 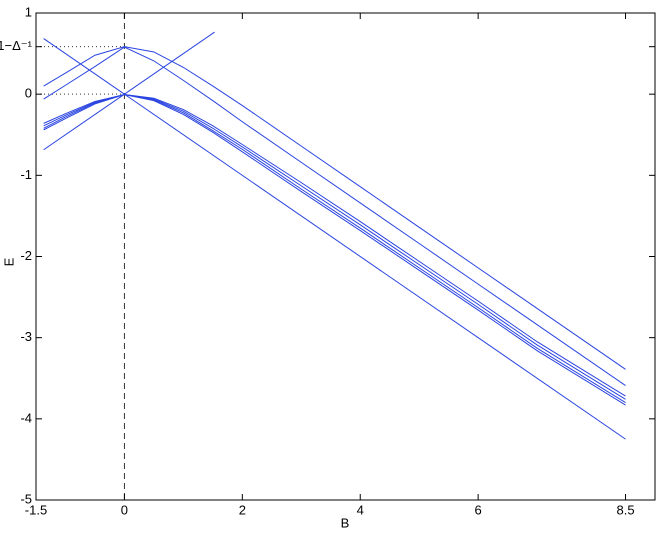 What do you see at coordinates (124, 509) in the screenshot?
I see `x-tick-label: 0` at bounding box center [124, 509].